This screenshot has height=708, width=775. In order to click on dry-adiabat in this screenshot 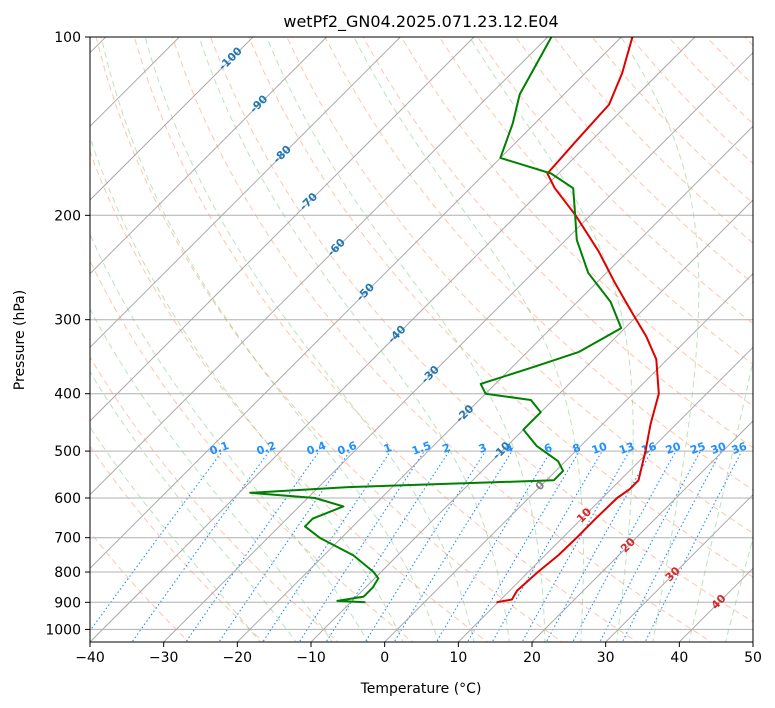, I will do `click(615, 181)`.